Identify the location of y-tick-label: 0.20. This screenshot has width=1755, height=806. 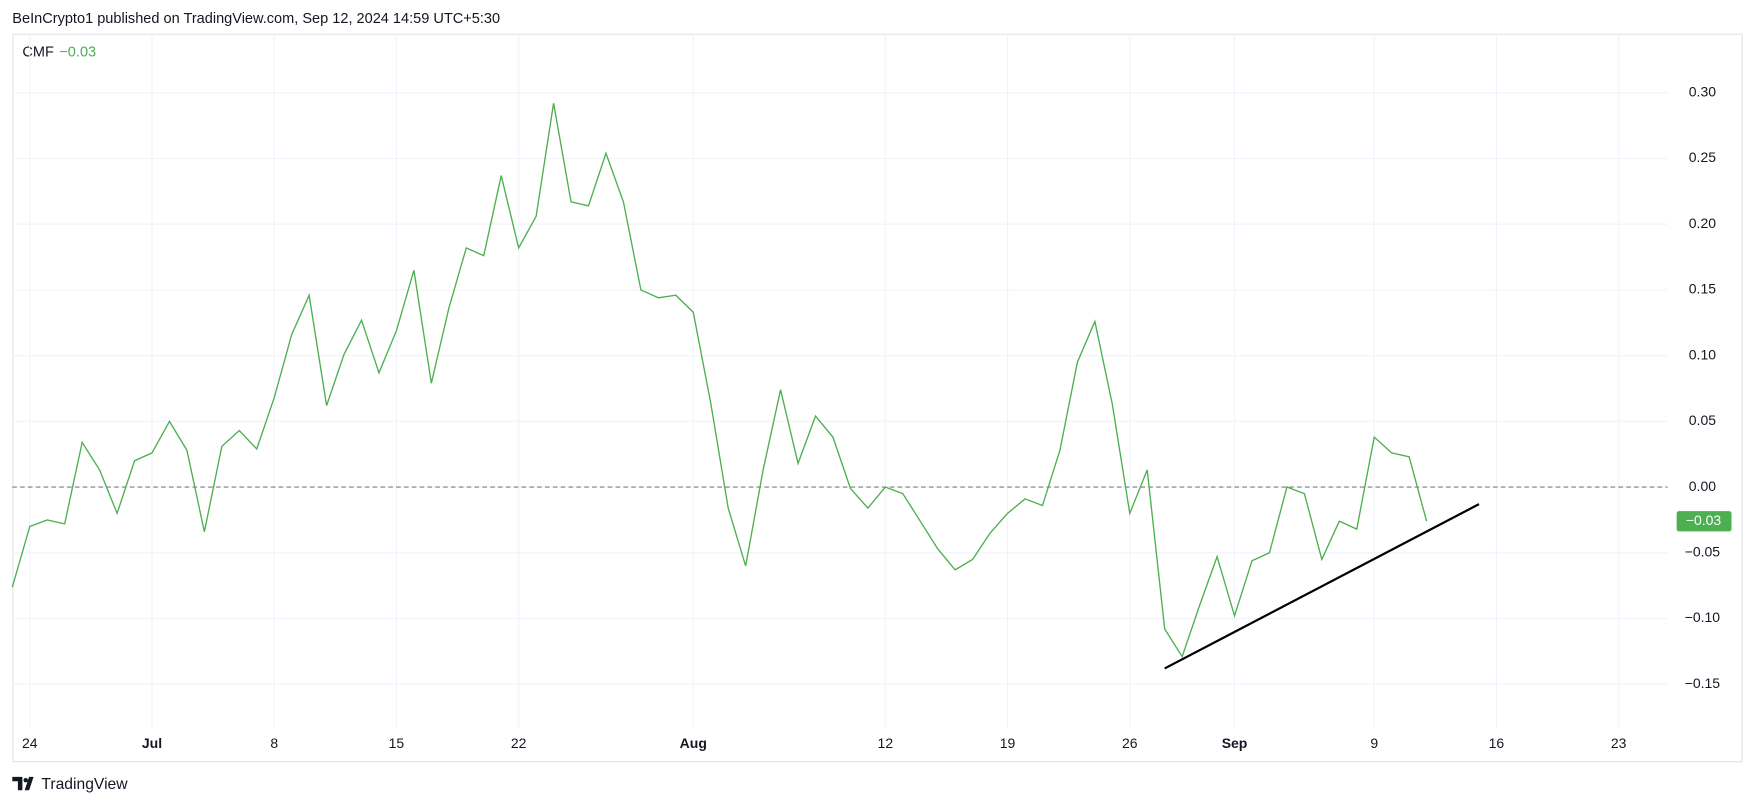
(1702, 223).